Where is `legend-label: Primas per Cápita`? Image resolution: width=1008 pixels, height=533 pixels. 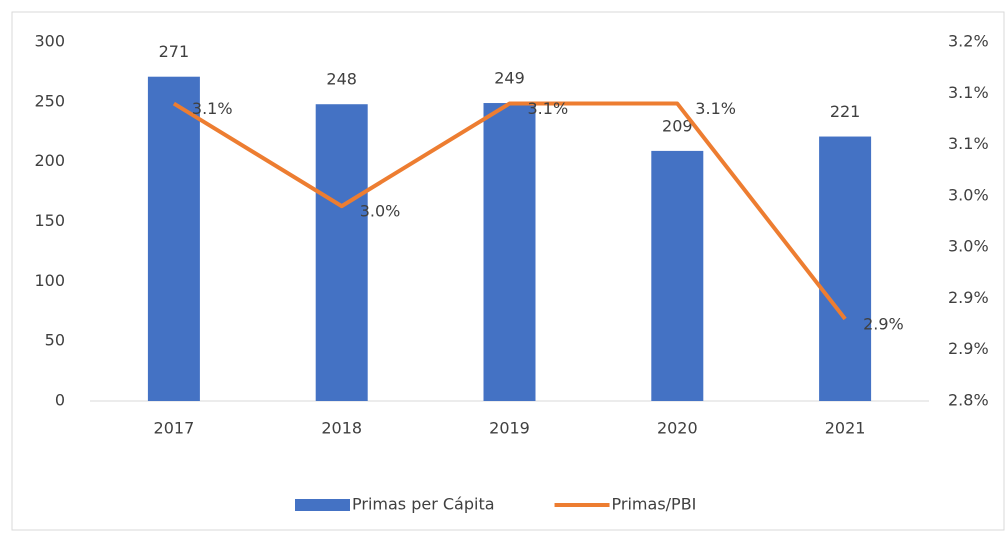
legend-label: Primas per Cápita is located at coordinates (423, 504).